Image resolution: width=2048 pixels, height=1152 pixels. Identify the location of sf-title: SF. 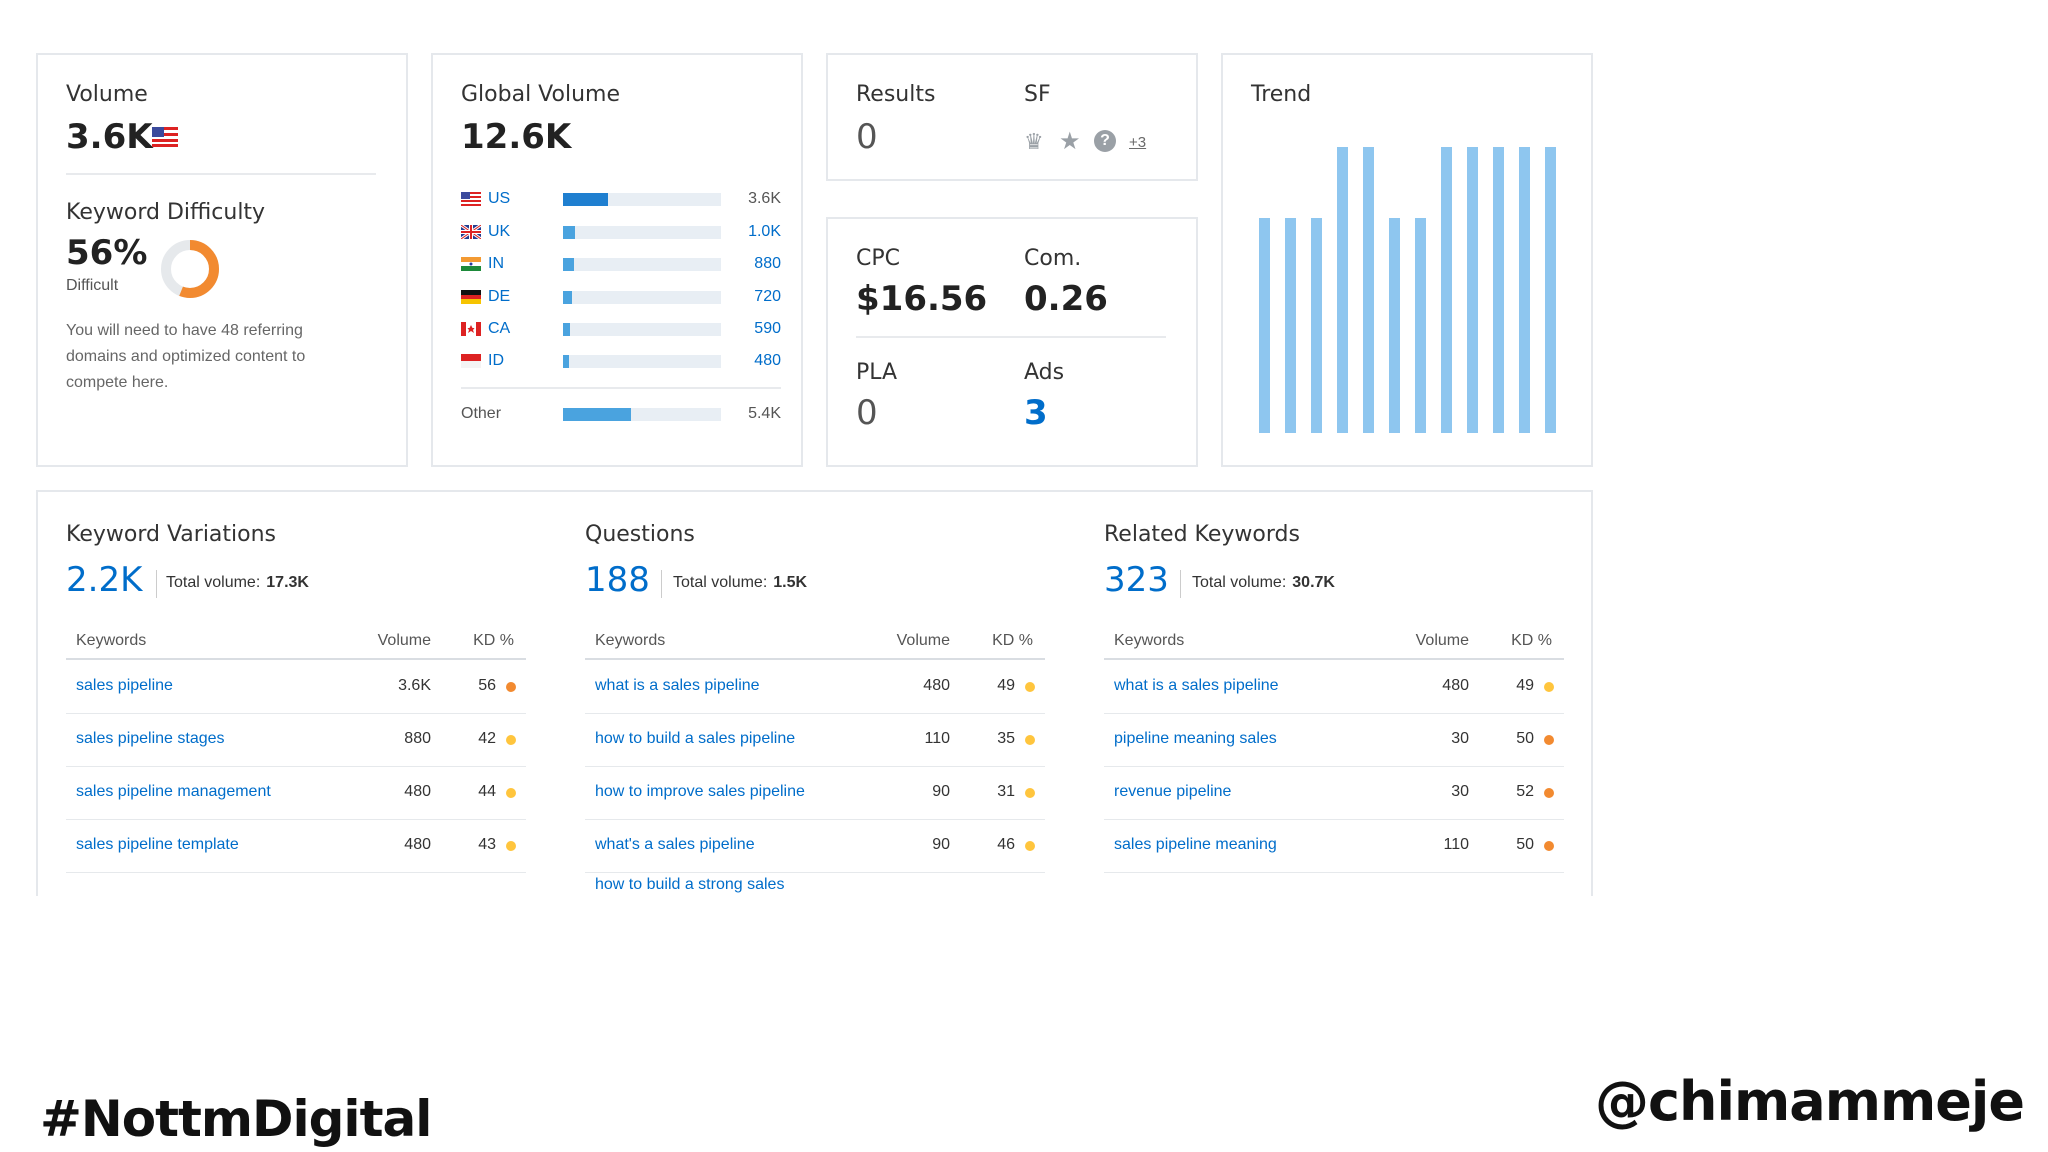
(1037, 94).